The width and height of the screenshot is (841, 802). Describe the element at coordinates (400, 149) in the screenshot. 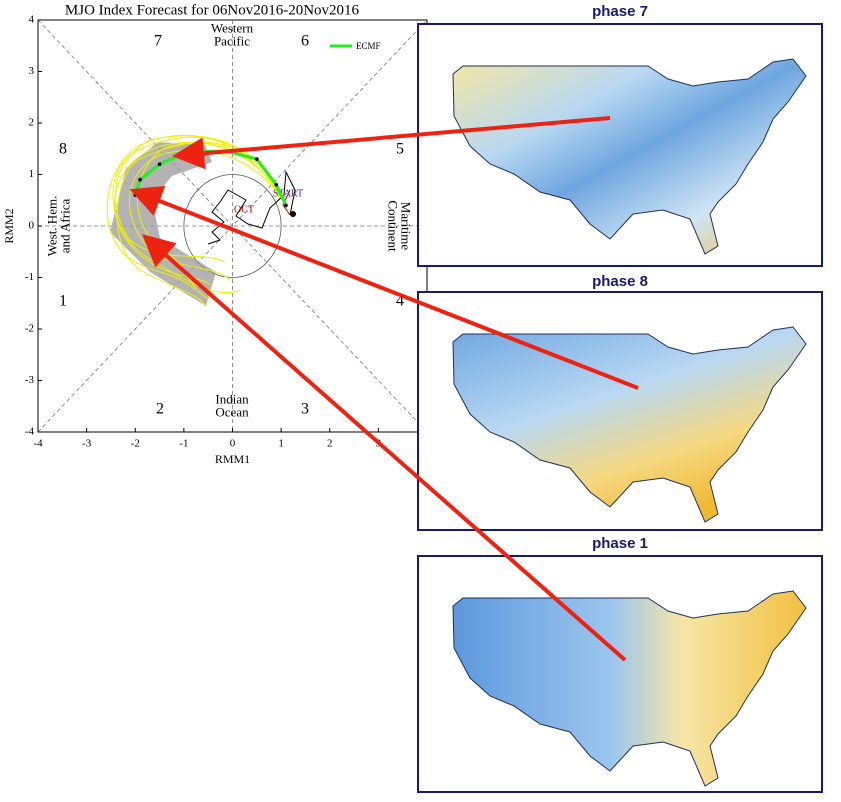

I see `phase-number: 5` at that location.